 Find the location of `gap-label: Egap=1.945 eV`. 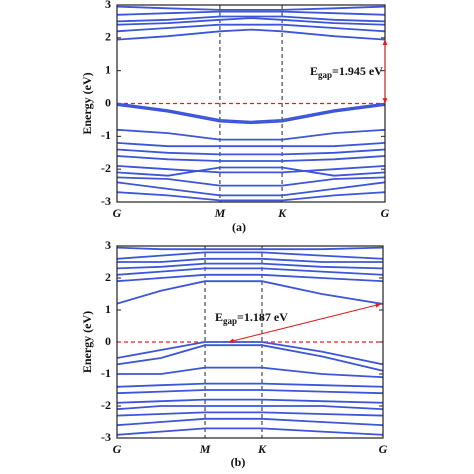

gap-label: Egap=1.945 eV is located at coordinates (346, 72).